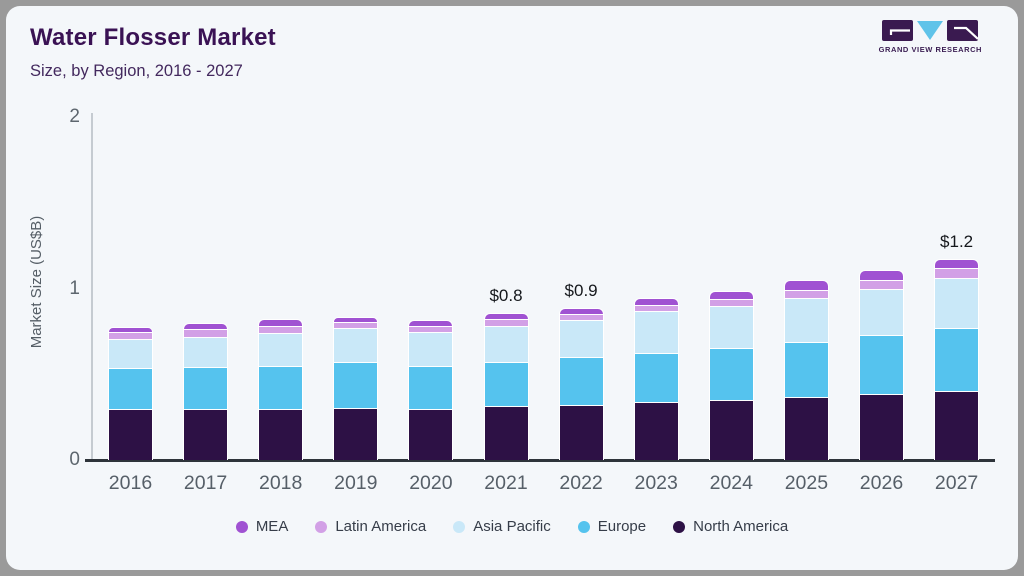 The width and height of the screenshot is (1024, 576). I want to click on x-tick-label: 2018, so click(280, 483).